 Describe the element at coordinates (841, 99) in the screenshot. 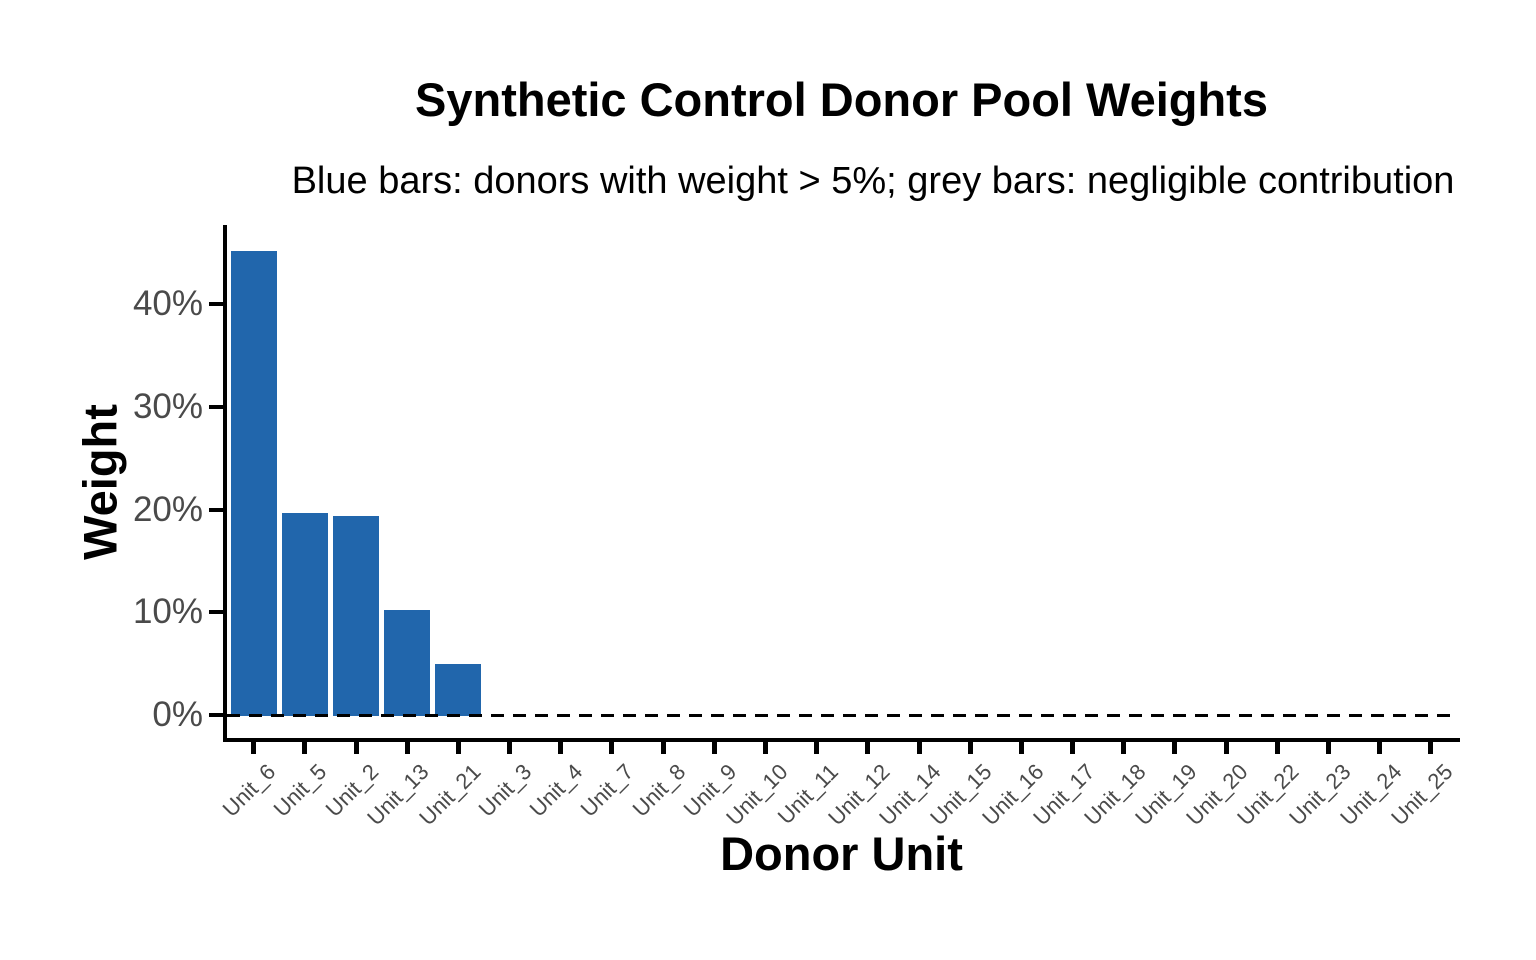

I see `chart-title: Synthetic Control Donor Pool Weights` at that location.